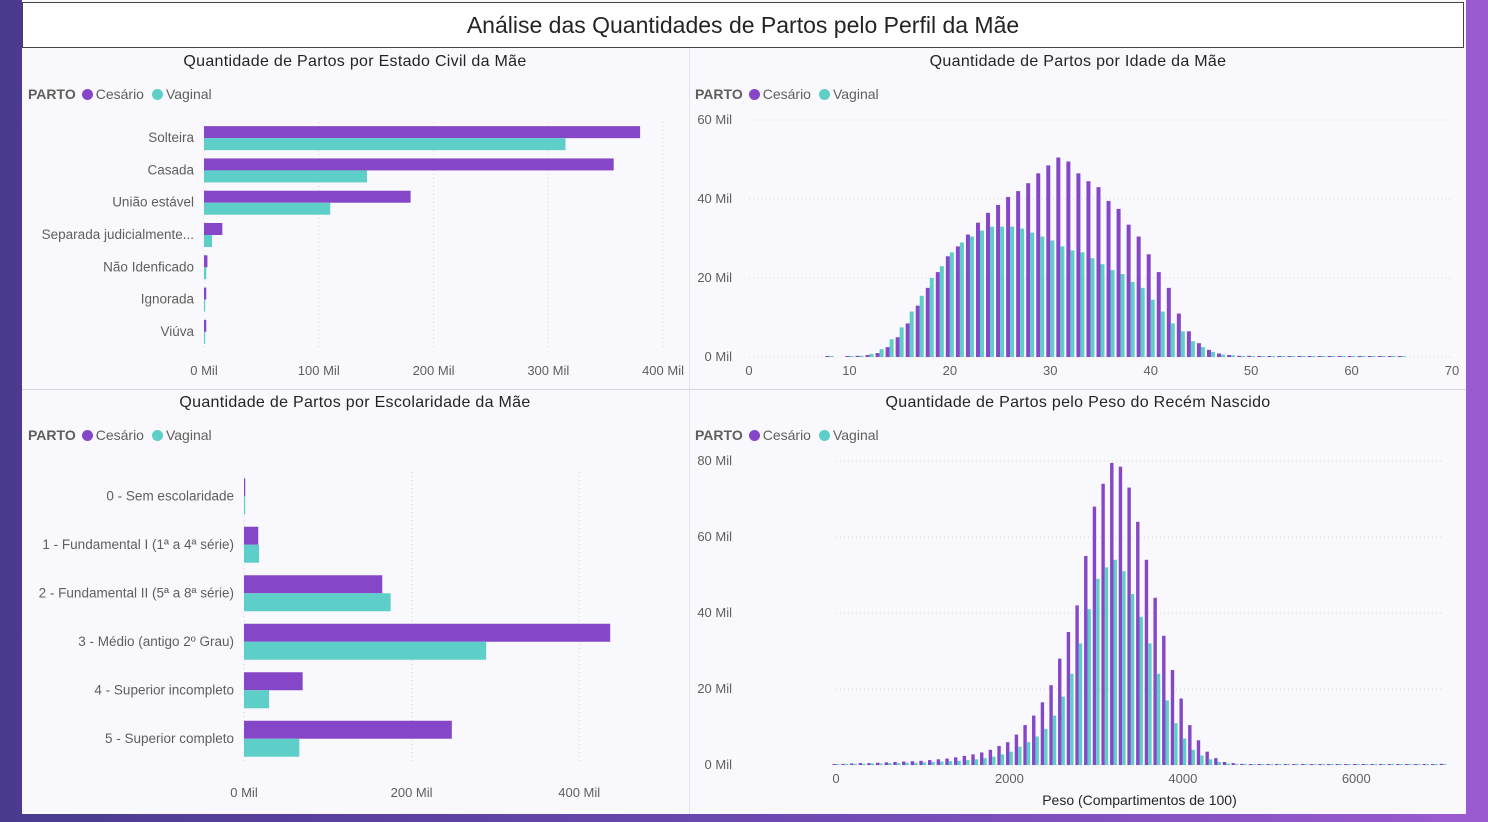 This screenshot has width=1488, height=822. Describe the element at coordinates (719, 356) in the screenshot. I see `y-tick-label: 0 Mil` at that location.